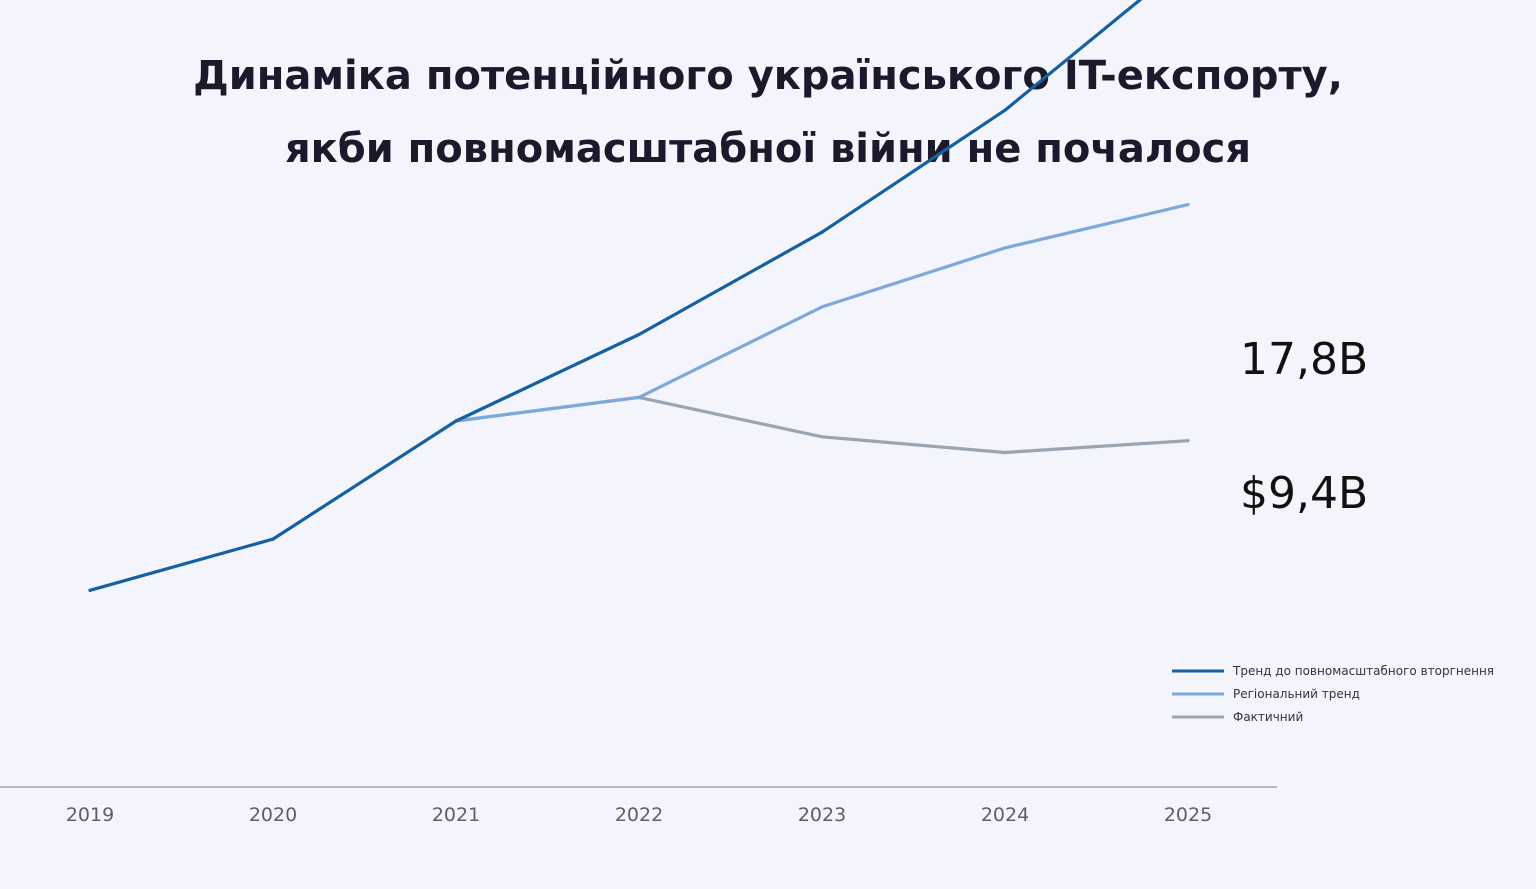 The height and width of the screenshot is (889, 1536). What do you see at coordinates (1304, 359) in the screenshot?
I see `annotation-label-top: 17,8B` at bounding box center [1304, 359].